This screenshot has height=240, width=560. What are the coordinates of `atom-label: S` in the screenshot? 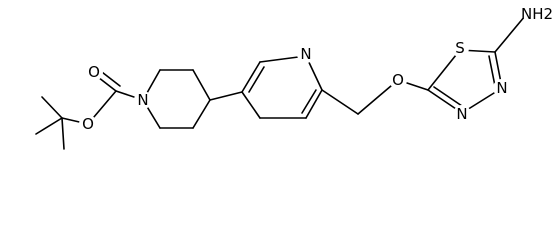 It's located at (460, 48).